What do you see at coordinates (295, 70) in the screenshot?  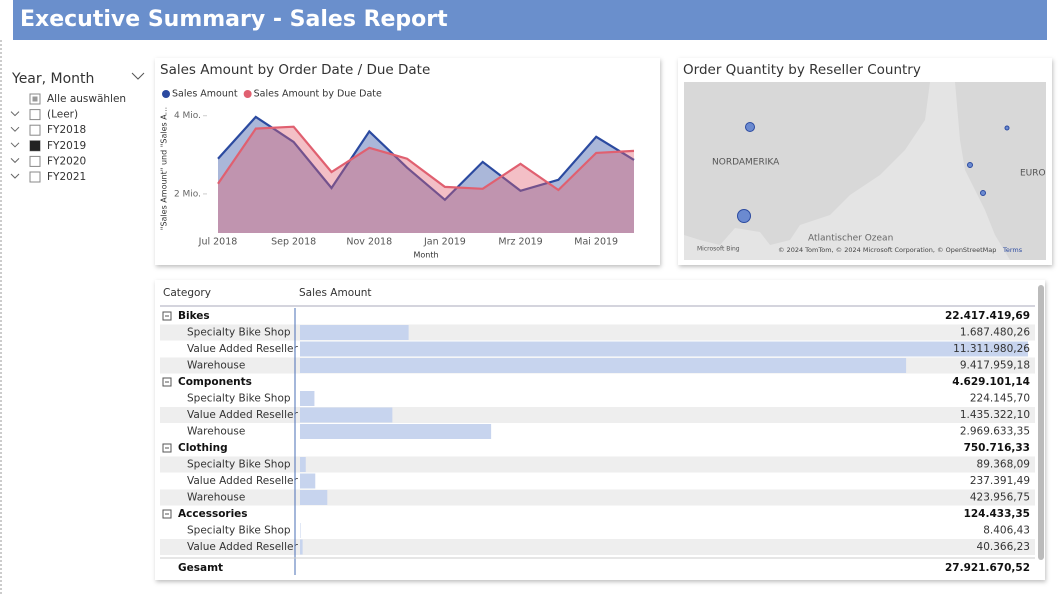 I see `chart-title: Sales Amount by Order Date / Due Date` at bounding box center [295, 70].